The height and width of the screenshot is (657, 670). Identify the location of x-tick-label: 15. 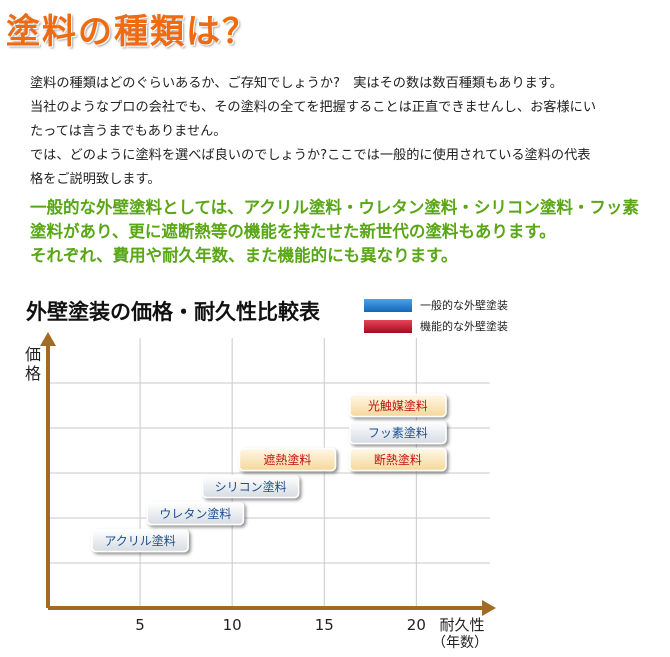
(324, 625).